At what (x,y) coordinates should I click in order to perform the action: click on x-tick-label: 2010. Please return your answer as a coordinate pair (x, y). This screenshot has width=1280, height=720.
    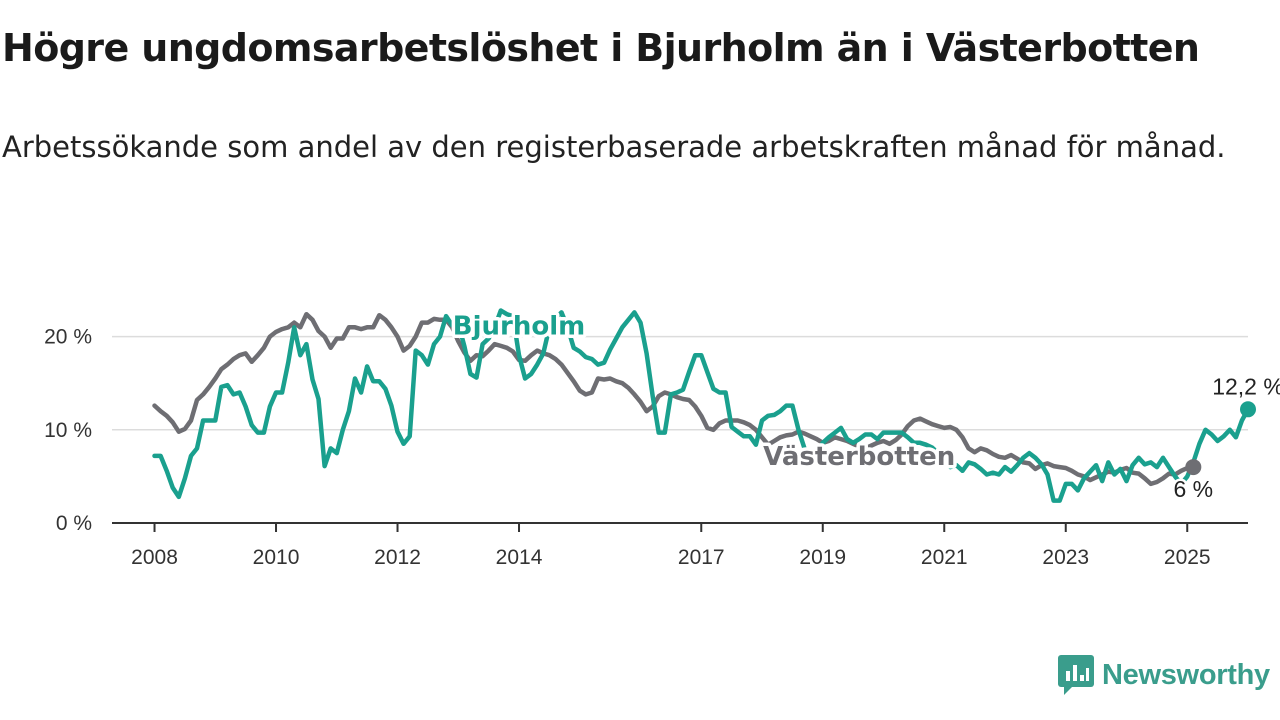
    Looking at the image, I should click on (276, 557).